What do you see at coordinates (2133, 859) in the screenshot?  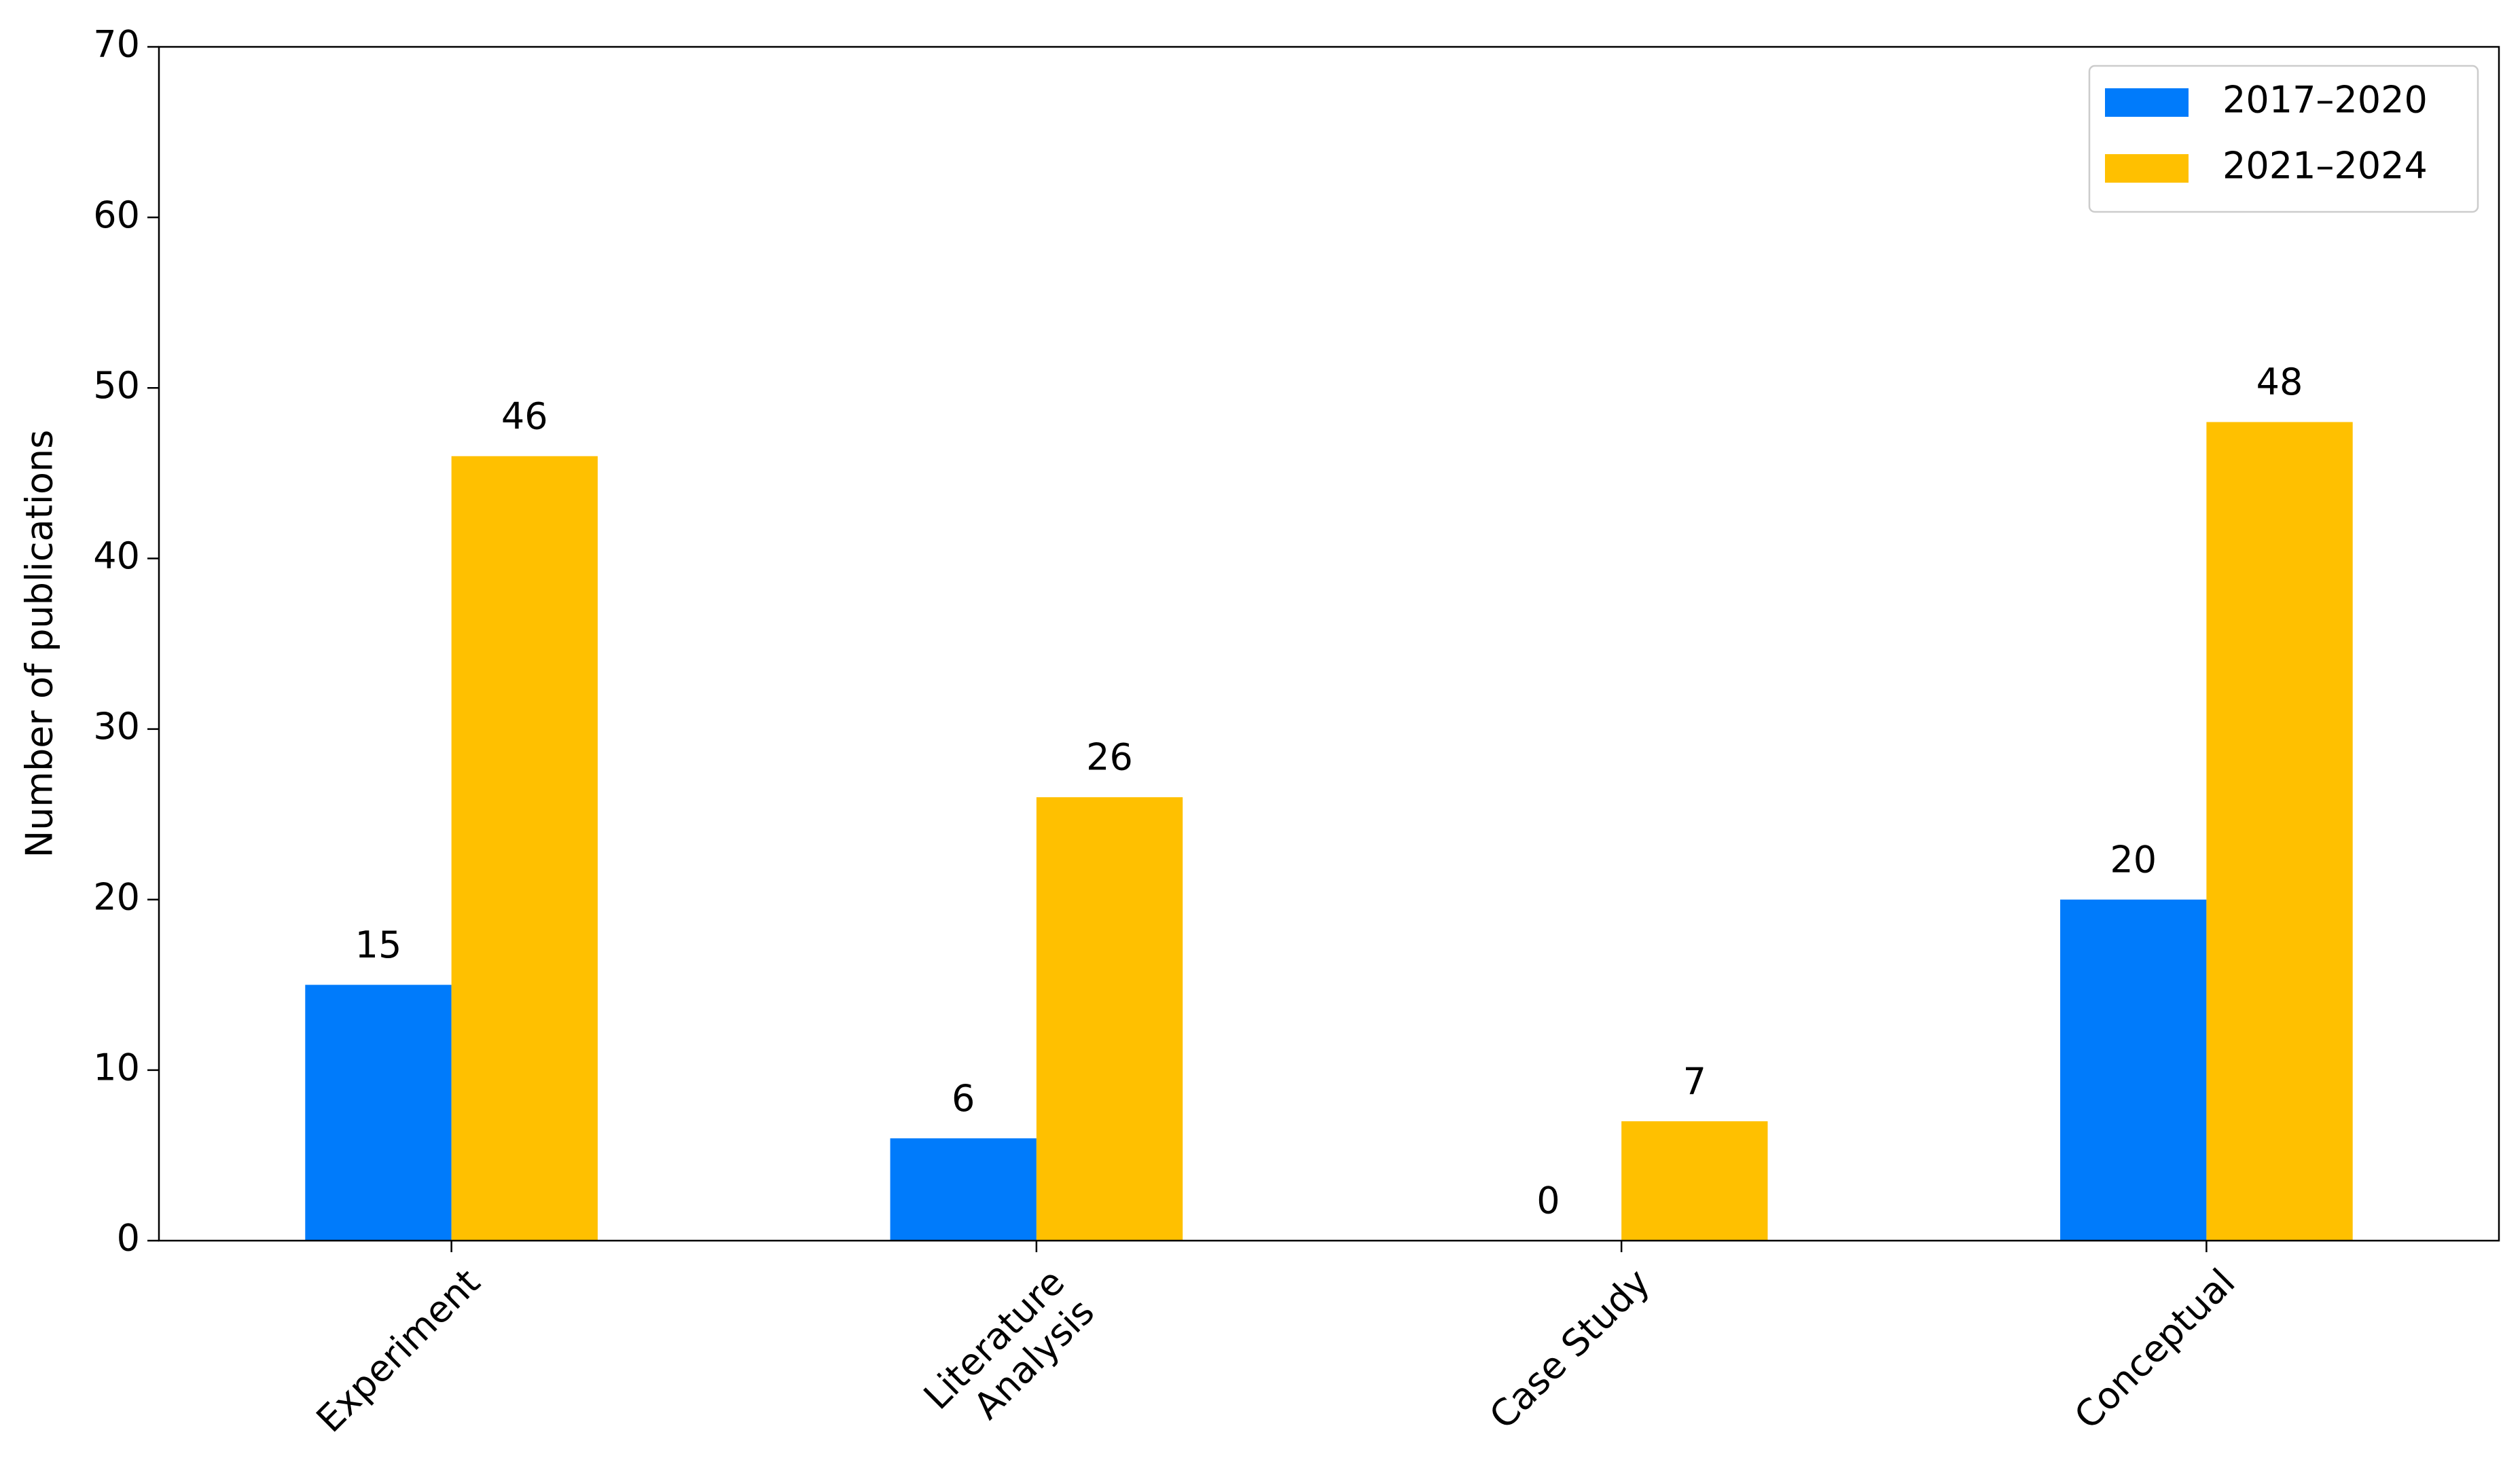 I see `value-label: 20` at bounding box center [2133, 859].